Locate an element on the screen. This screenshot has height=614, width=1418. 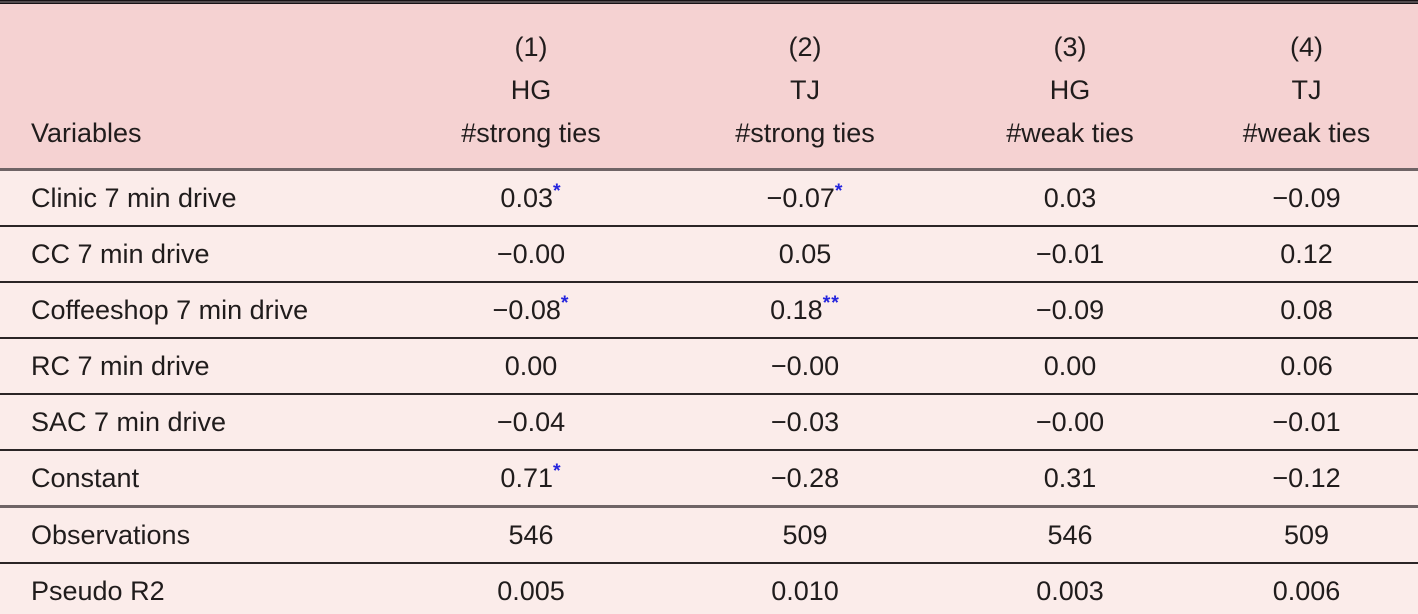
coefficient-value: 0.06 is located at coordinates (1306, 365).